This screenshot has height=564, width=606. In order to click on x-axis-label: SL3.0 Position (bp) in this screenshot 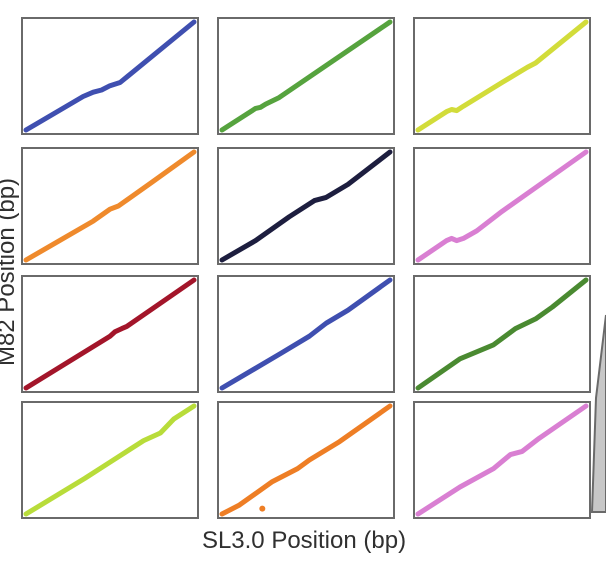, I will do `click(304, 540)`.